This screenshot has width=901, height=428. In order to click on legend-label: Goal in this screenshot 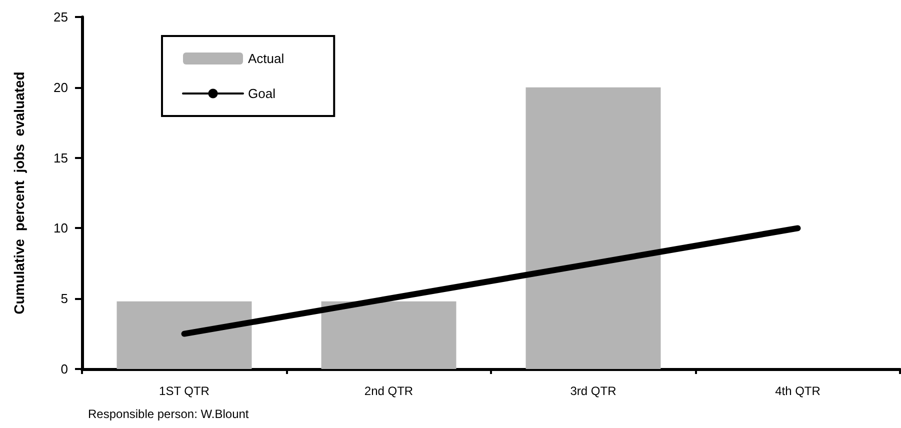, I will do `click(262, 93)`.